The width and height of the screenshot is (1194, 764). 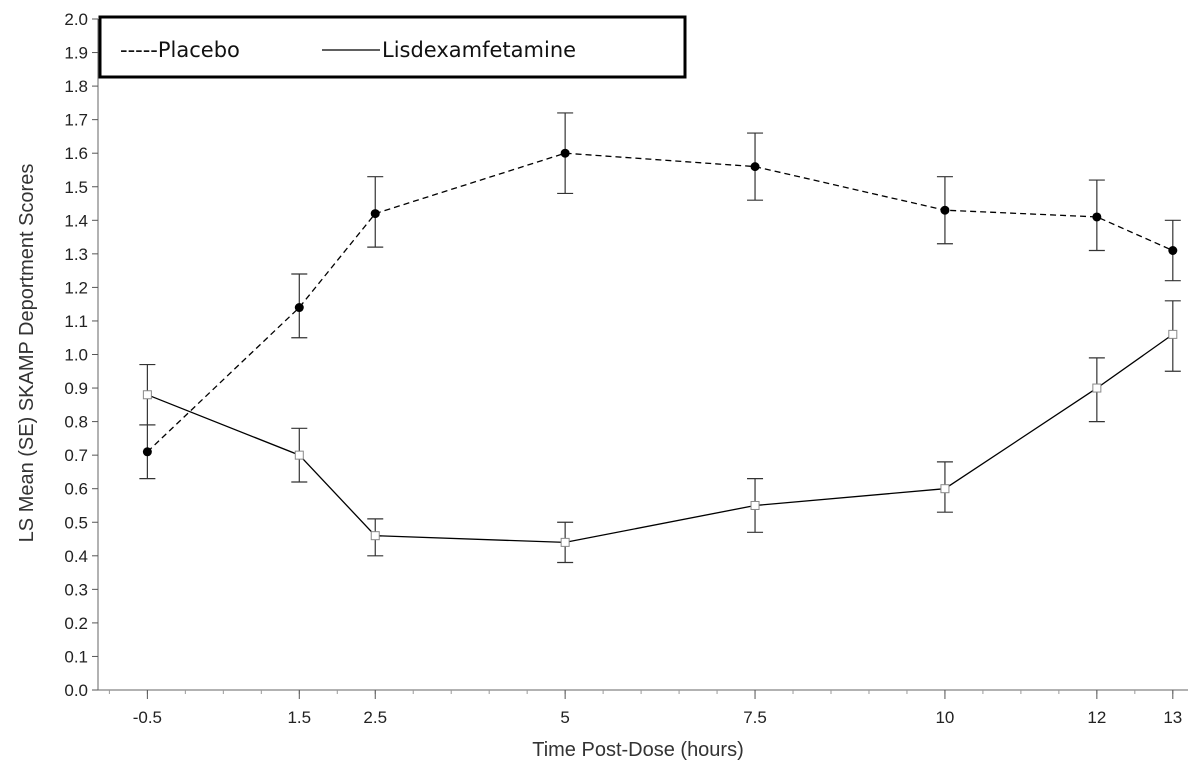 What do you see at coordinates (755, 717) in the screenshot?
I see `x-tick-label: 7.5` at bounding box center [755, 717].